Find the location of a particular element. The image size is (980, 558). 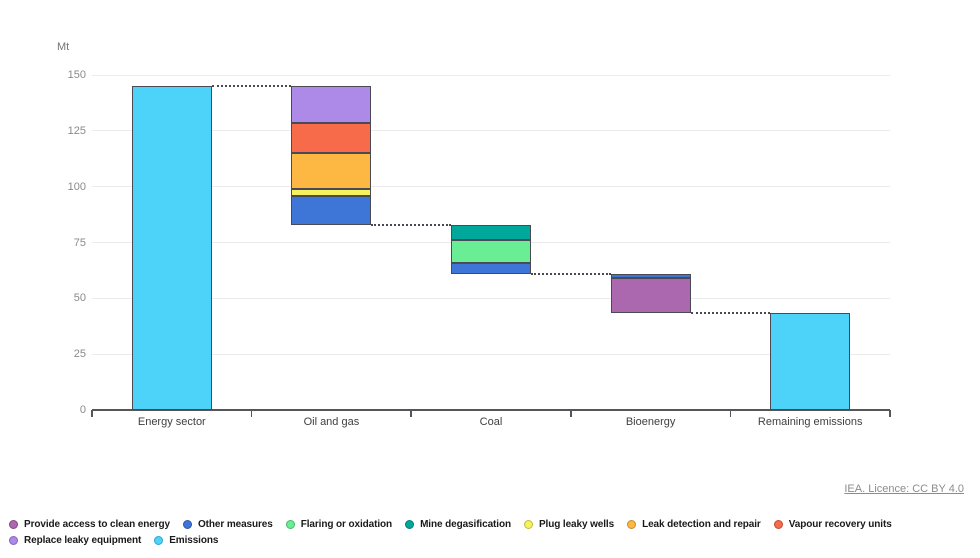

legend-item-label: Plug leaky wells is located at coordinates (576, 524).